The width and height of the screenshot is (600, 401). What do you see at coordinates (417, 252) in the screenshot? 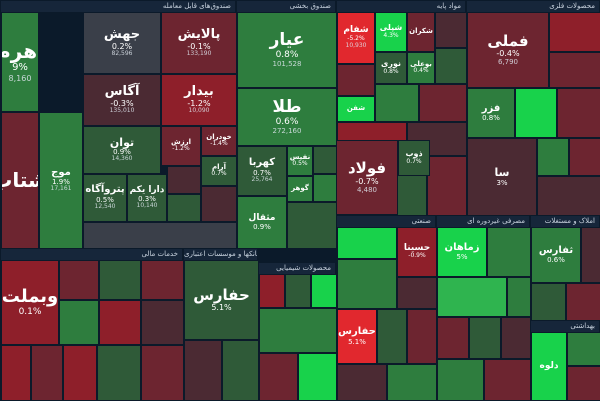
I see `cell-hasina: حسینا -0.9%` at bounding box center [417, 252].